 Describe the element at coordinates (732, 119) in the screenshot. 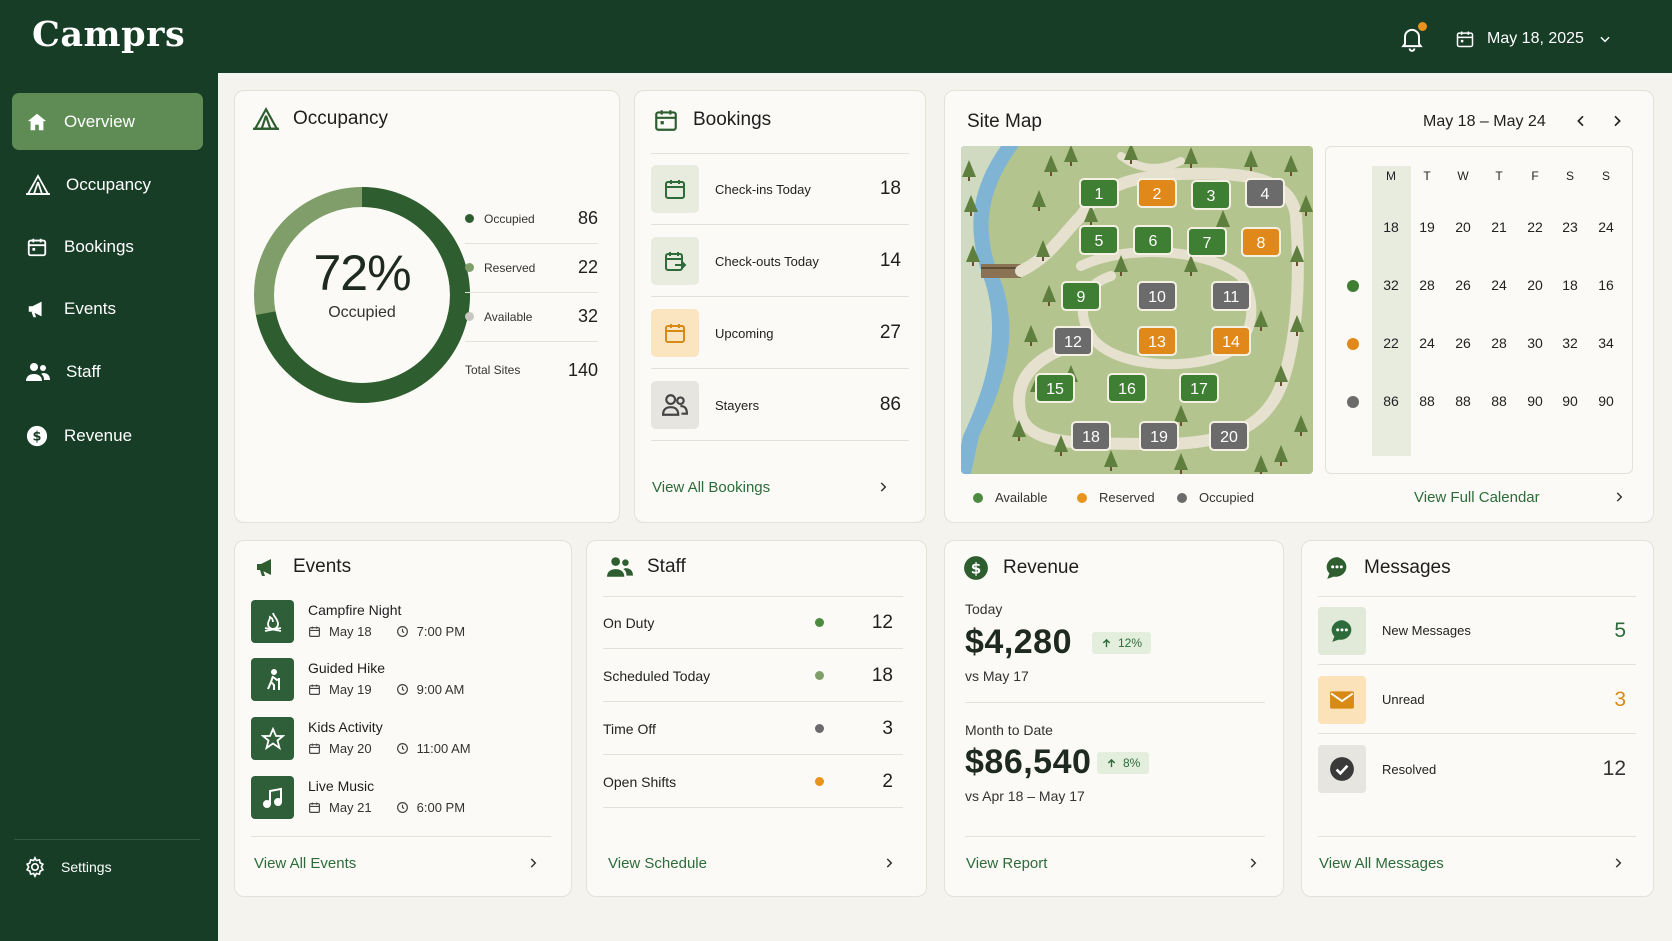

I see `card-title: Bookings` at that location.